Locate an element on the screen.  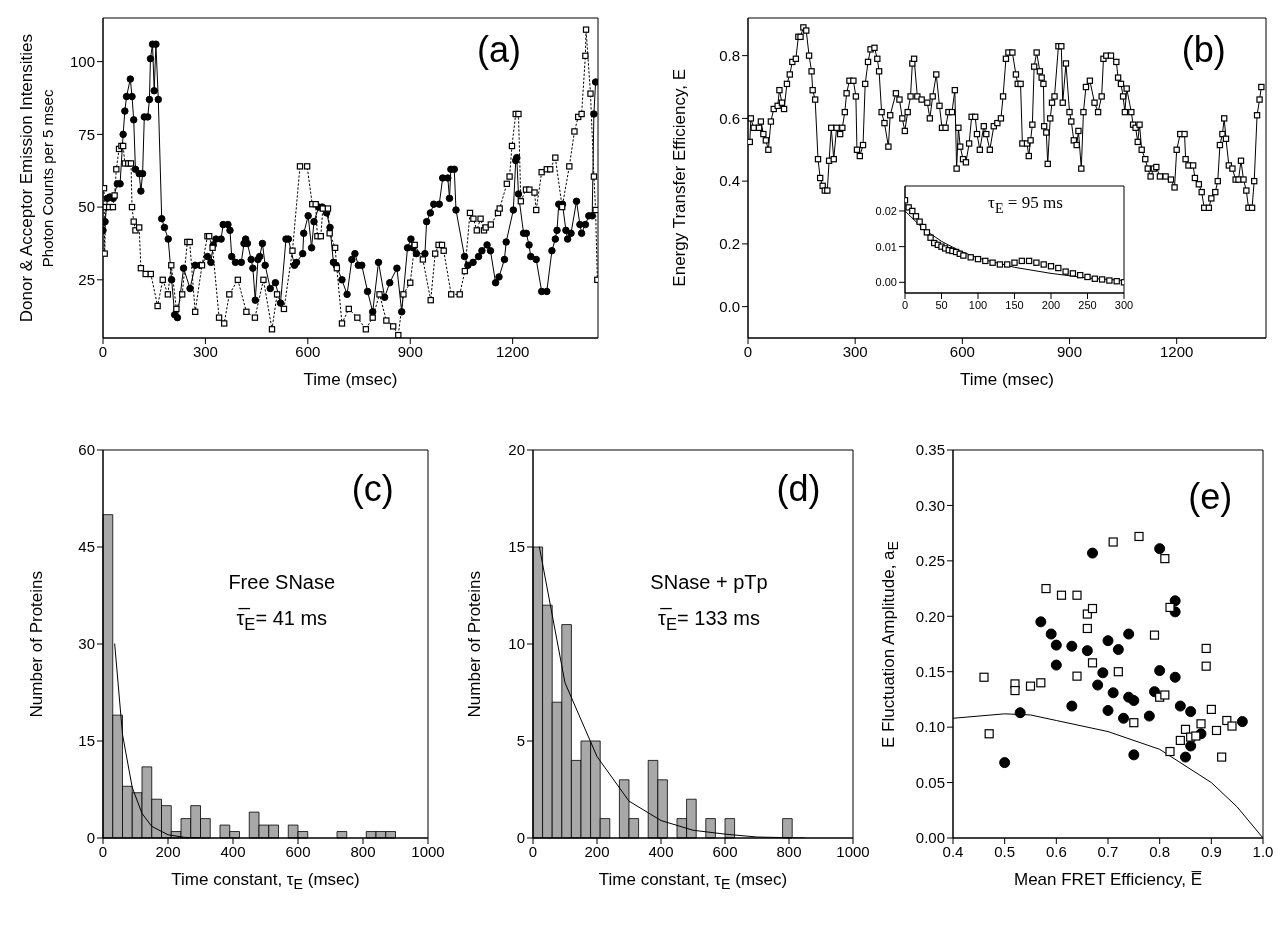
annotation: Free SNase is located at coordinates (282, 581).